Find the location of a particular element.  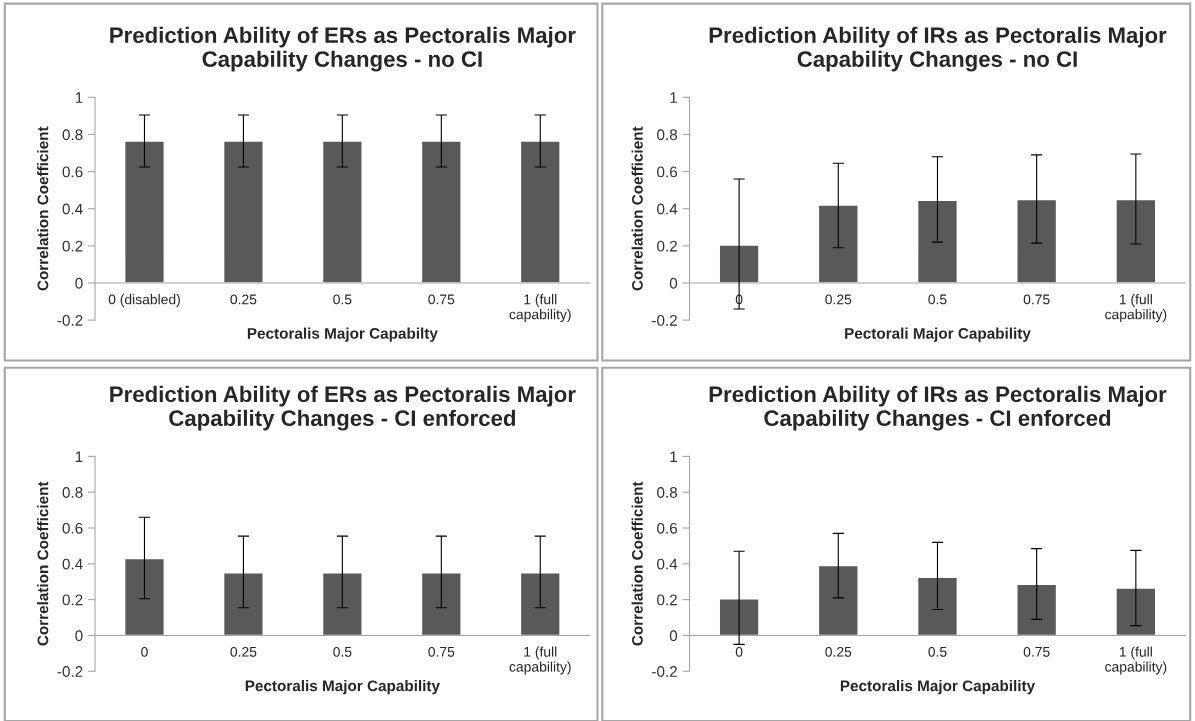

chart-title: Prediction Ability of ERs as Pectoralis Major Capability Changes - CI enforced is located at coordinates (343, 408).